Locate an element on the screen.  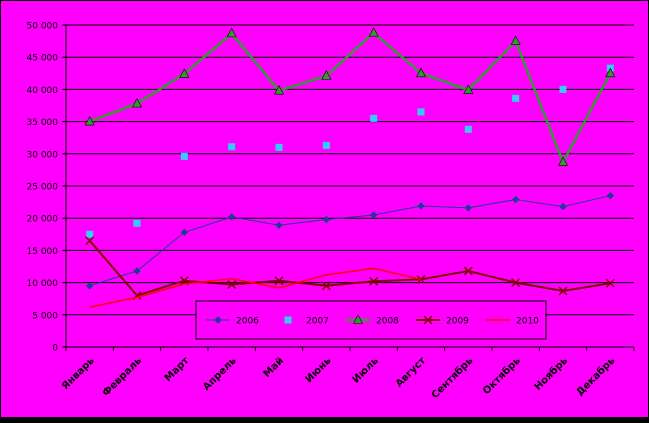
y-tick-label: 50 000 is located at coordinates (43, 27).